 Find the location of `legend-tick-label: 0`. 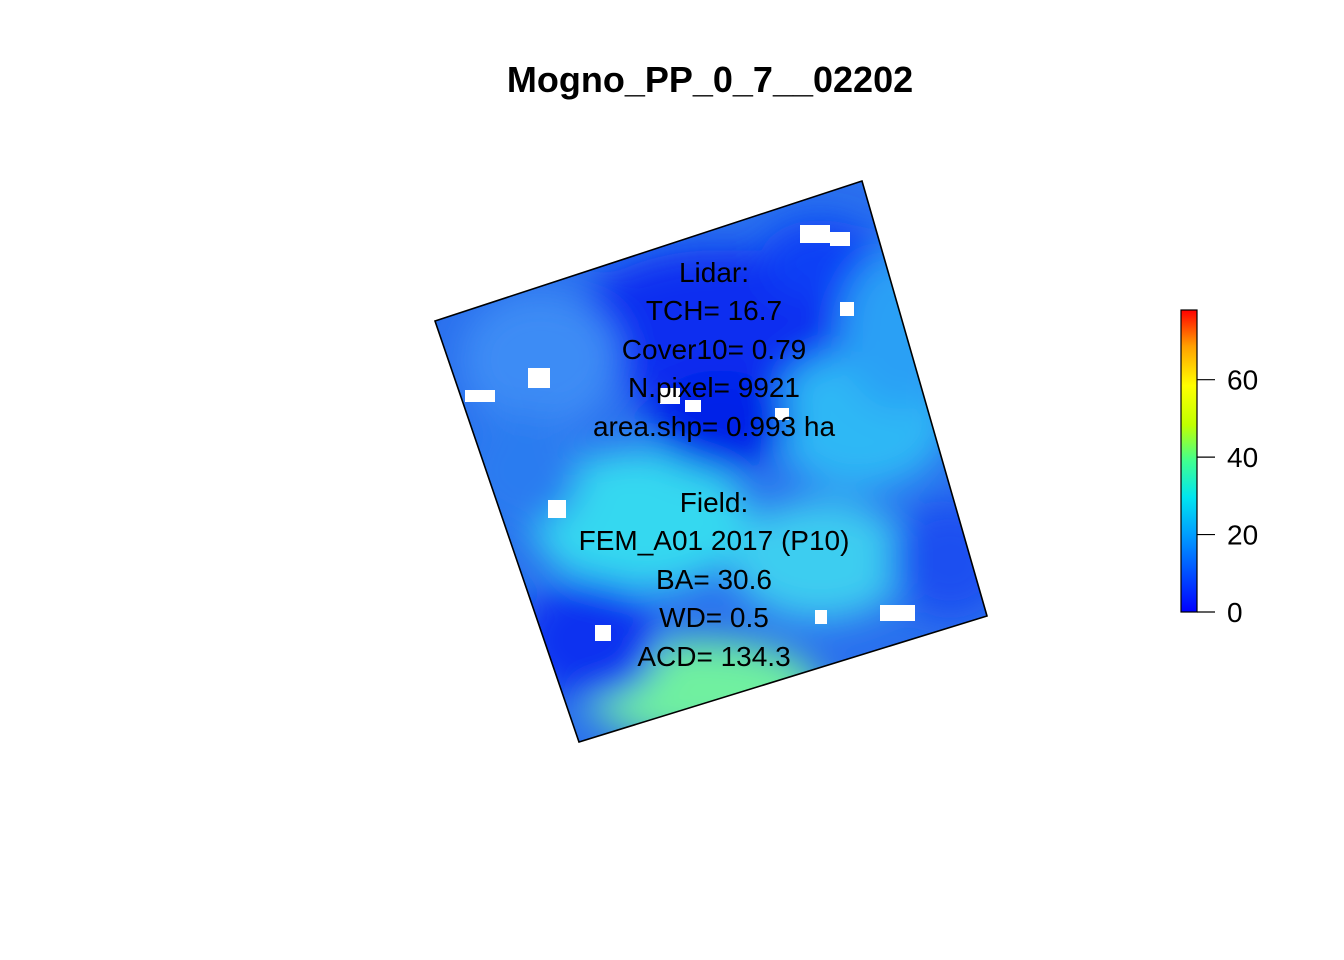

legend-tick-label: 0 is located at coordinates (1235, 612).